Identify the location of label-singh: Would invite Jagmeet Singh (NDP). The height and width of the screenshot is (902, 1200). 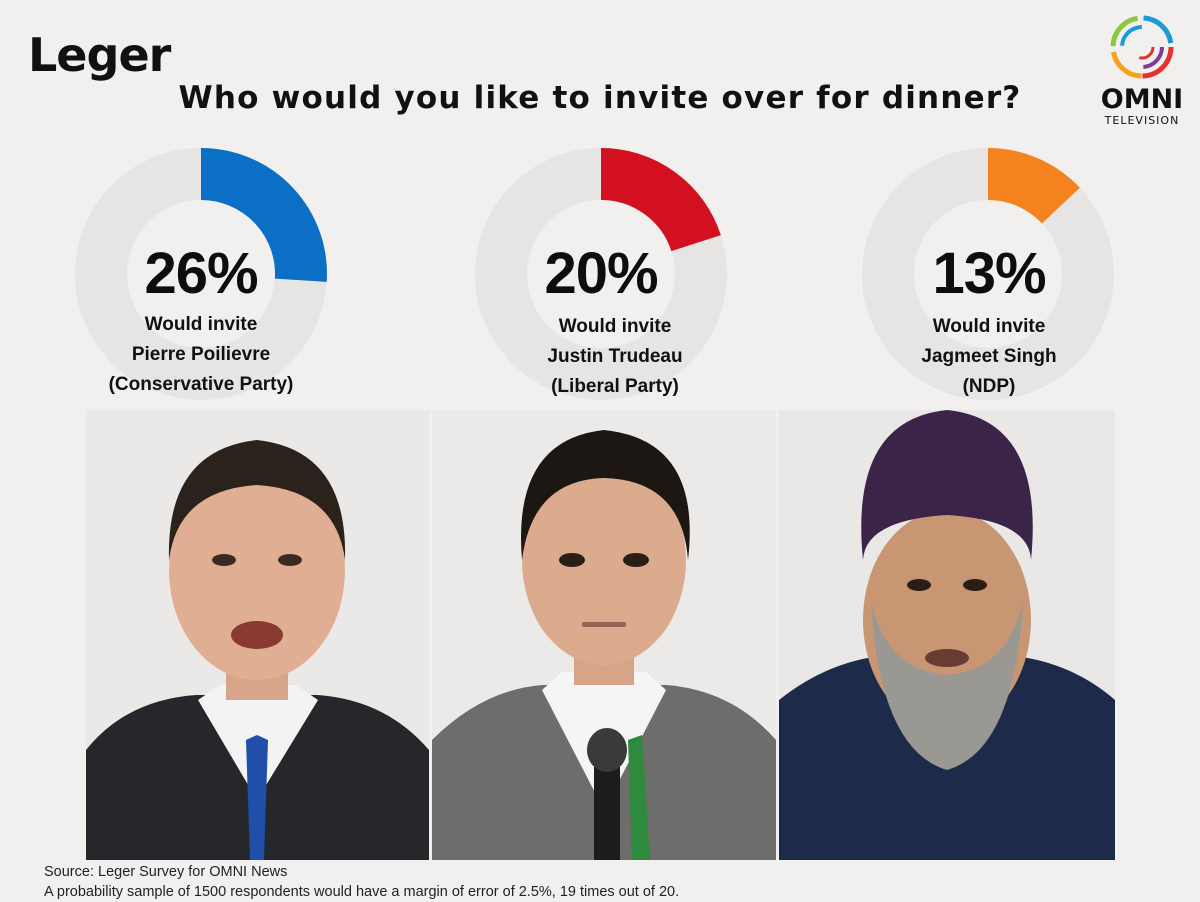
(989, 357).